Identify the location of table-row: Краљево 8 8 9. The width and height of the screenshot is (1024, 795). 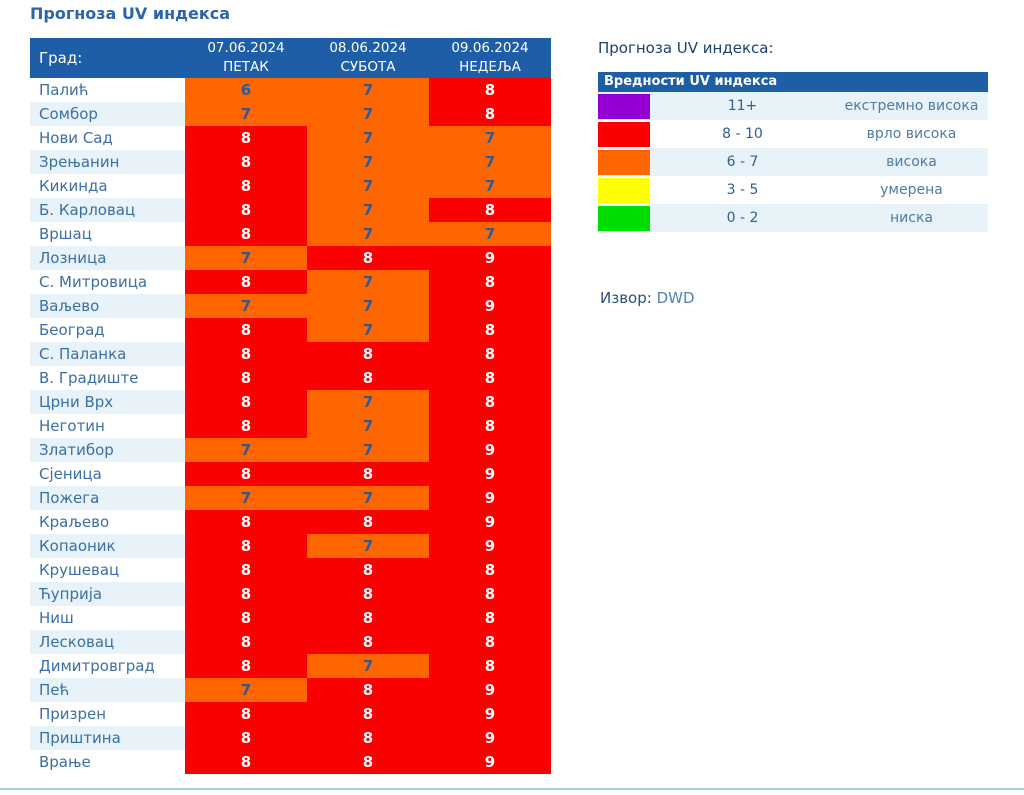
(290, 522).